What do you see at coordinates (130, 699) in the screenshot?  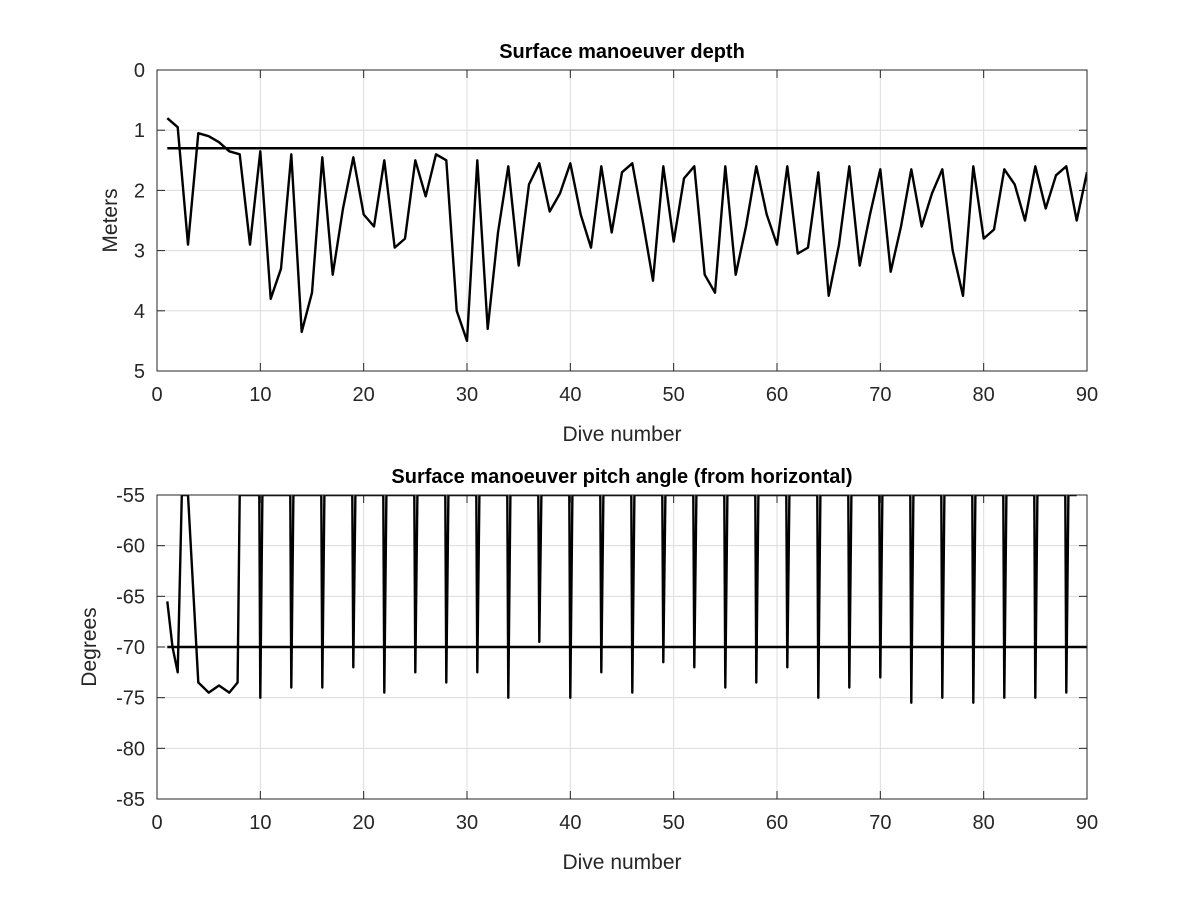 I see `y-tick-label: -75` at bounding box center [130, 699].